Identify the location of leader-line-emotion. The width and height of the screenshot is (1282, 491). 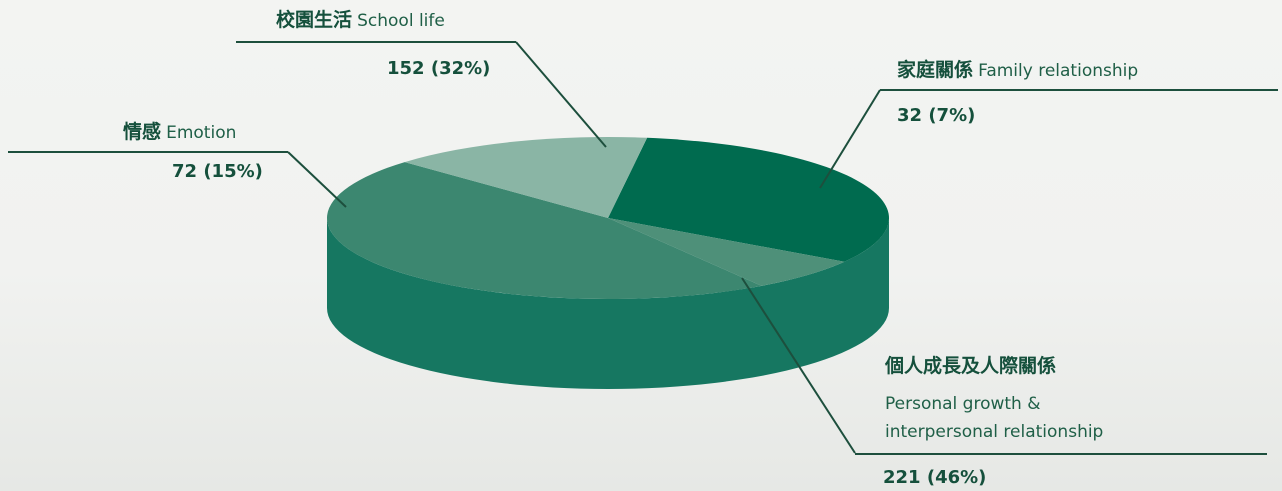
(148, 152).